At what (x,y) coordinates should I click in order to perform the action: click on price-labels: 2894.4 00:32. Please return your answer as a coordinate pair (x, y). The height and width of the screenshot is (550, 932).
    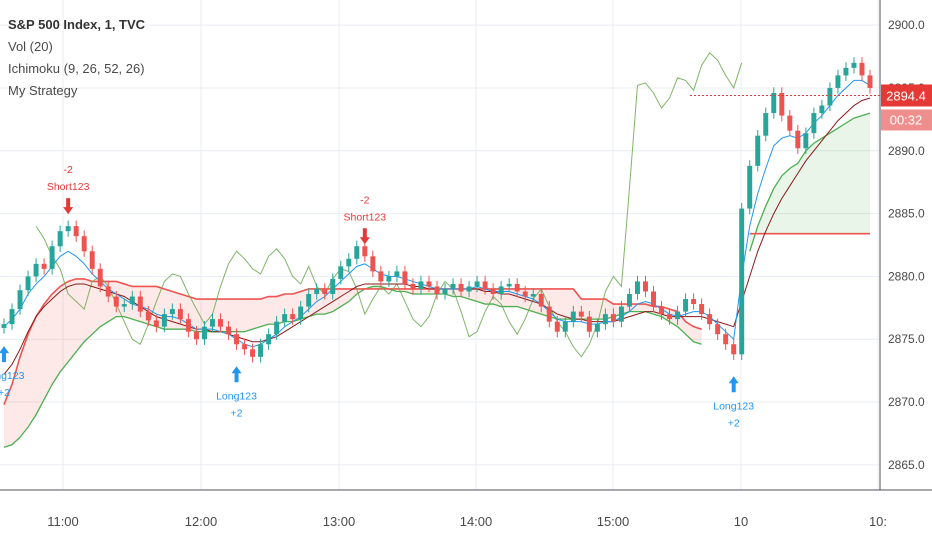
    Looking at the image, I should click on (811, 107).